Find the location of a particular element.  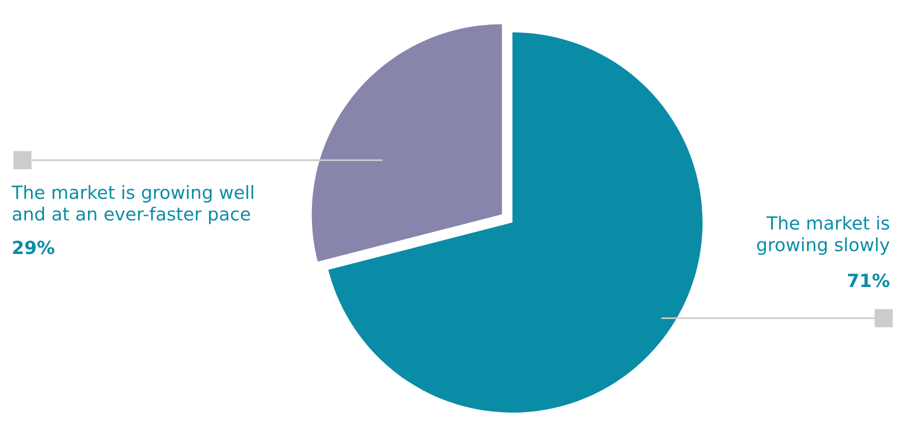

data-label: 71% is located at coordinates (869, 281).